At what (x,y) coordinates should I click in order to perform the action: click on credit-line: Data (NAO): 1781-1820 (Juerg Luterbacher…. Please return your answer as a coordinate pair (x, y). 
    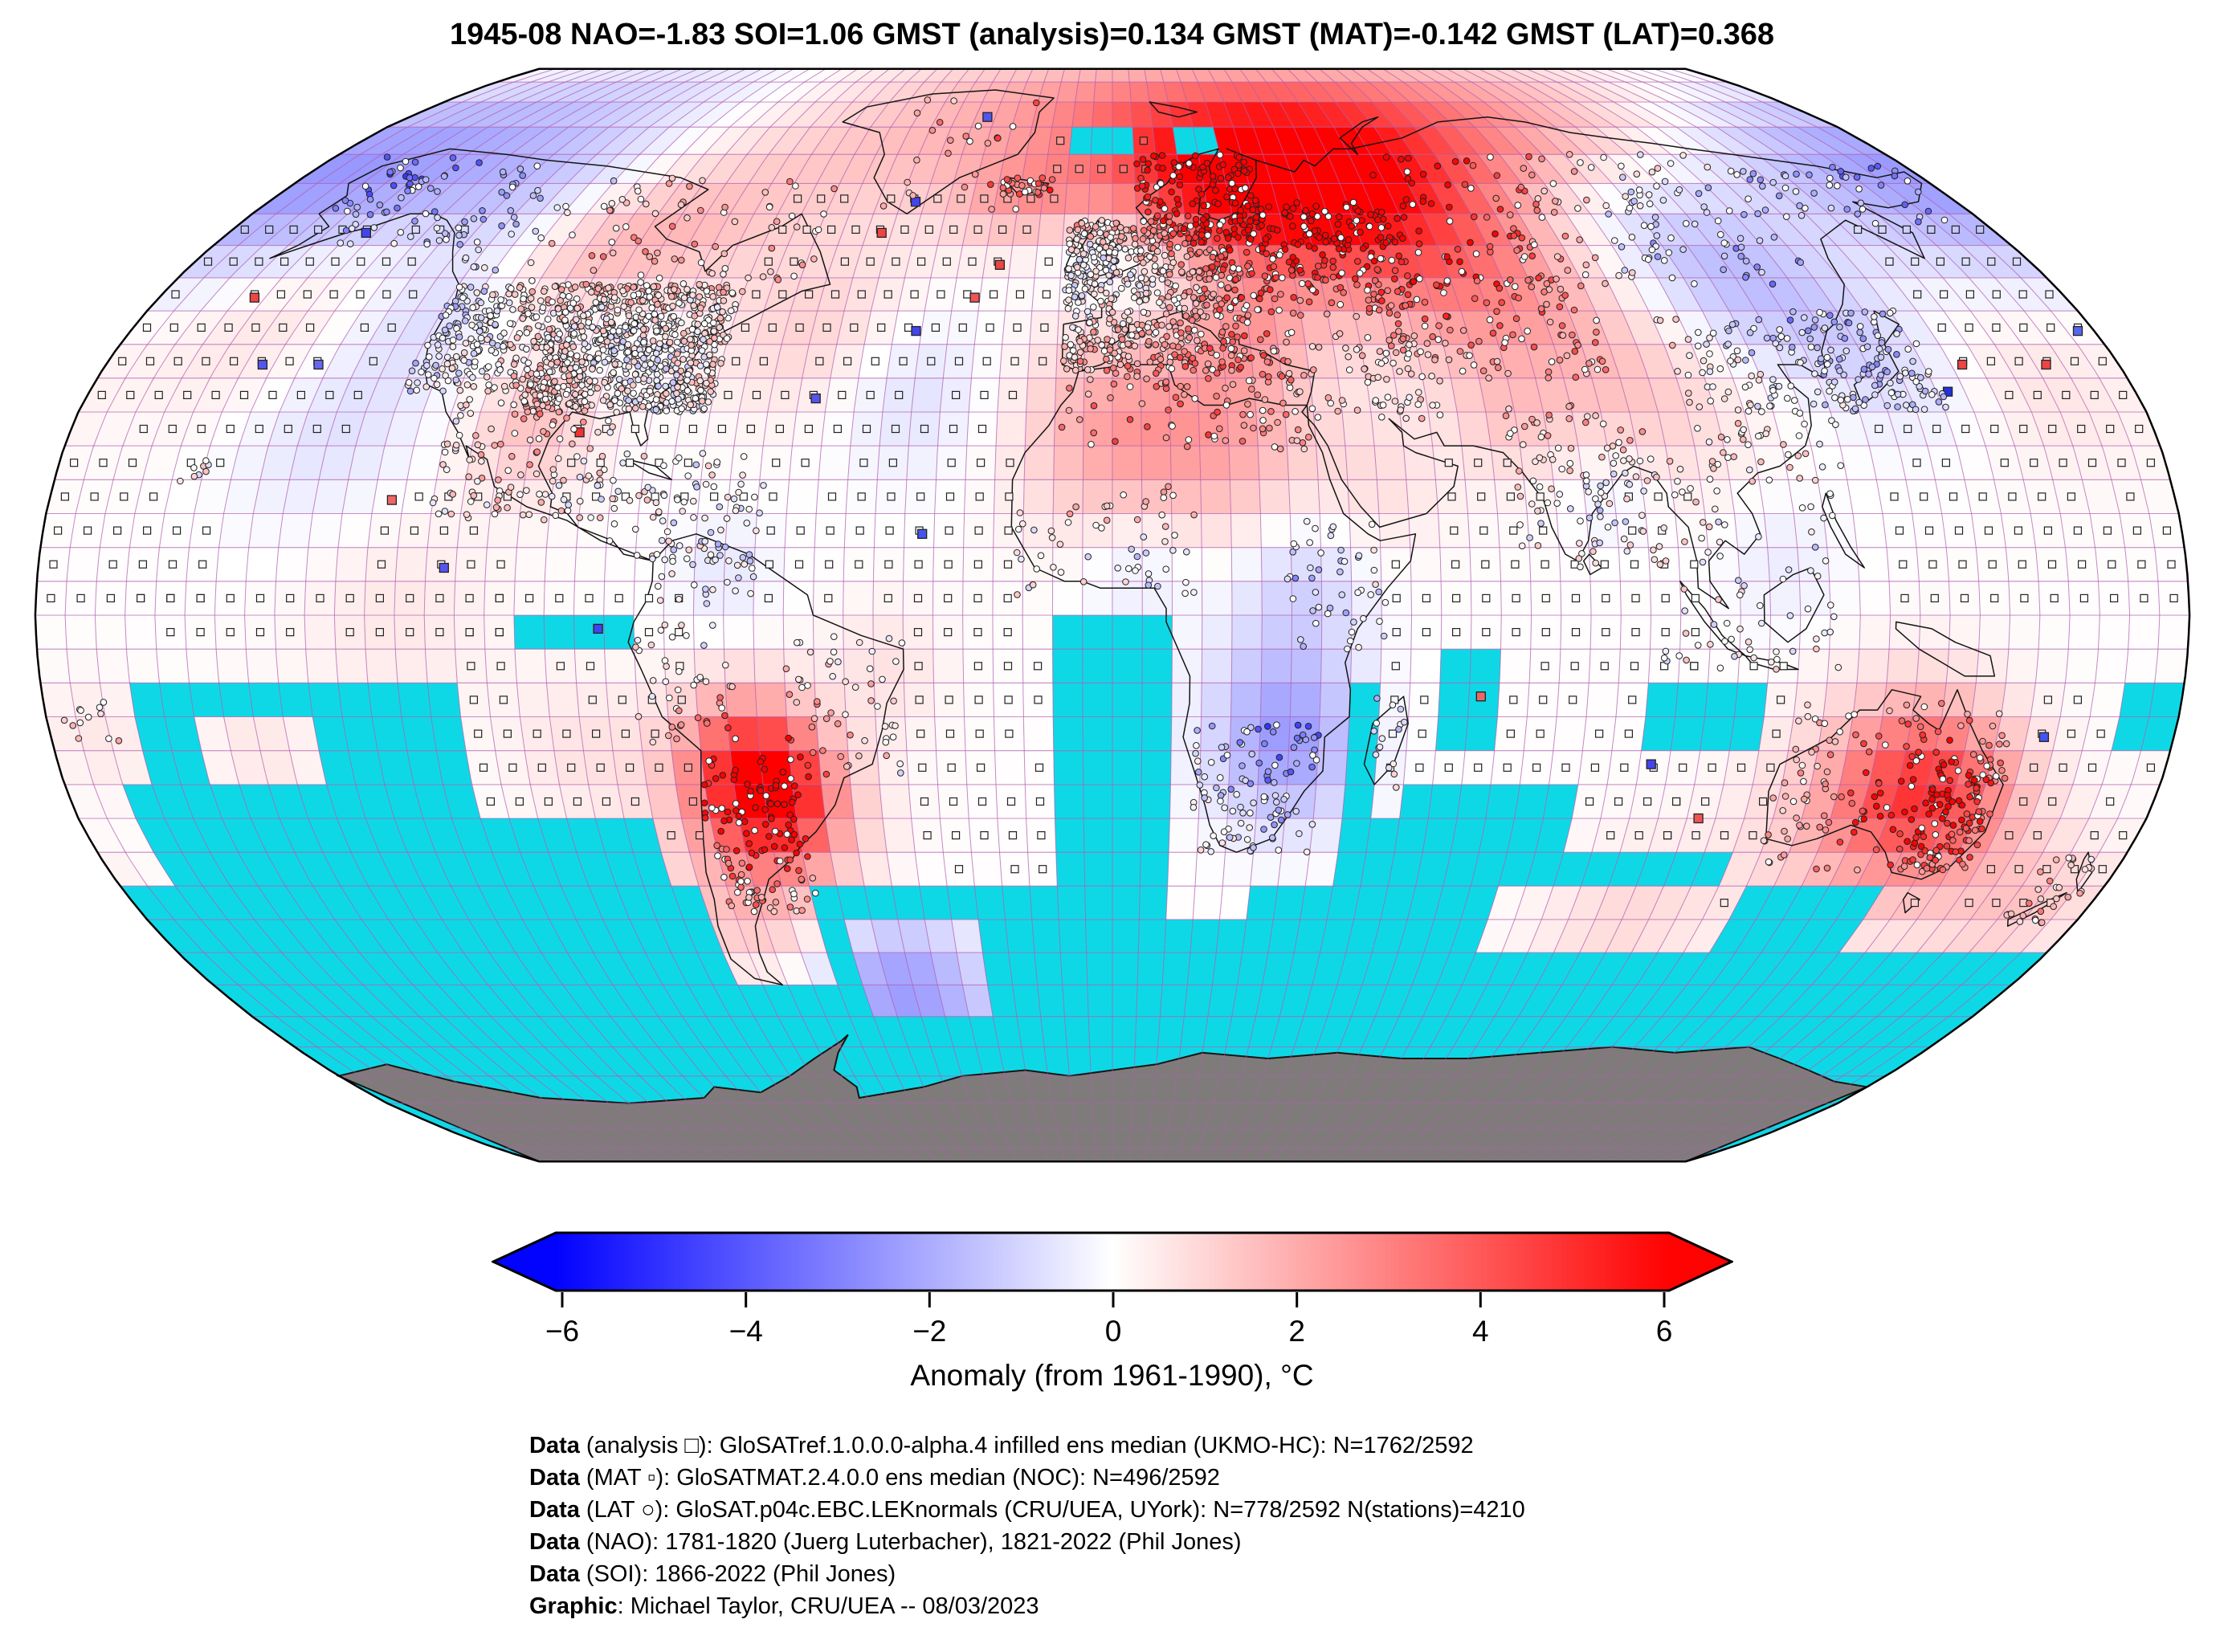
    Looking at the image, I should click on (885, 1542).